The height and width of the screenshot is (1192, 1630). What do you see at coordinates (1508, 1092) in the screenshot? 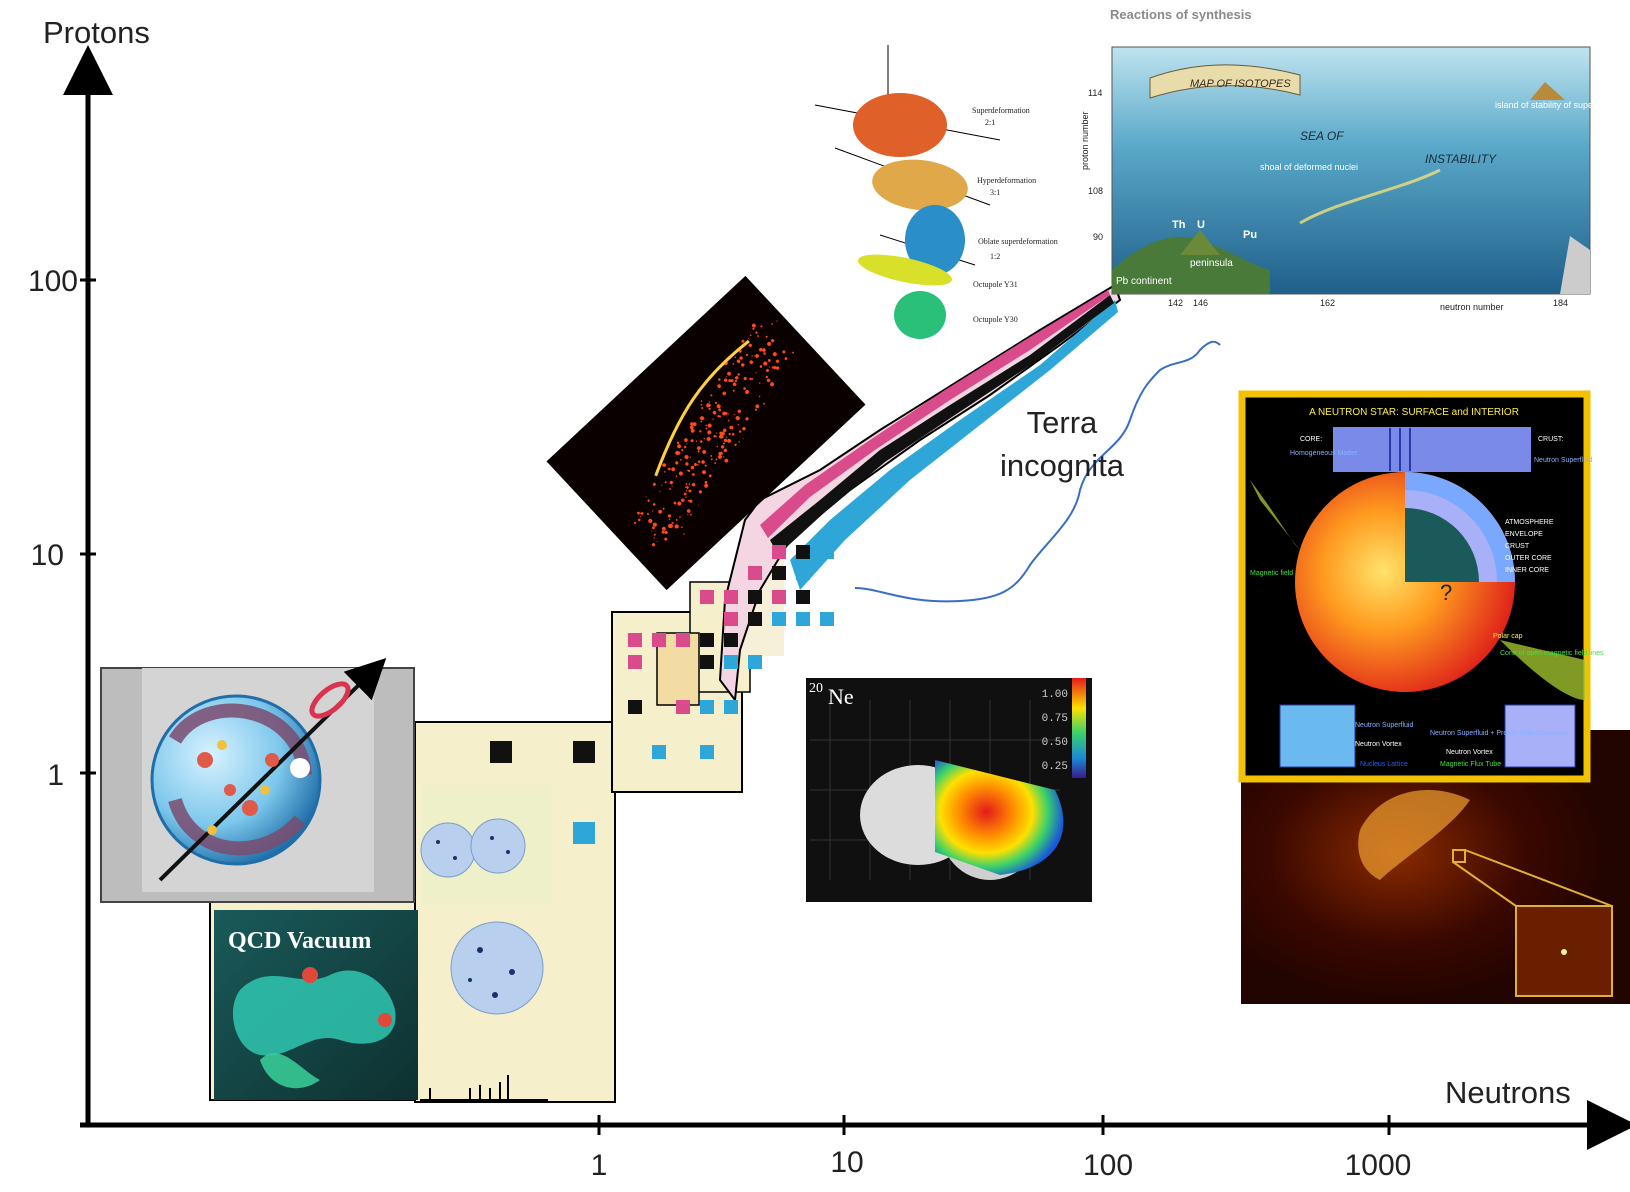
I see `x-axis-title: Neutrons` at bounding box center [1508, 1092].